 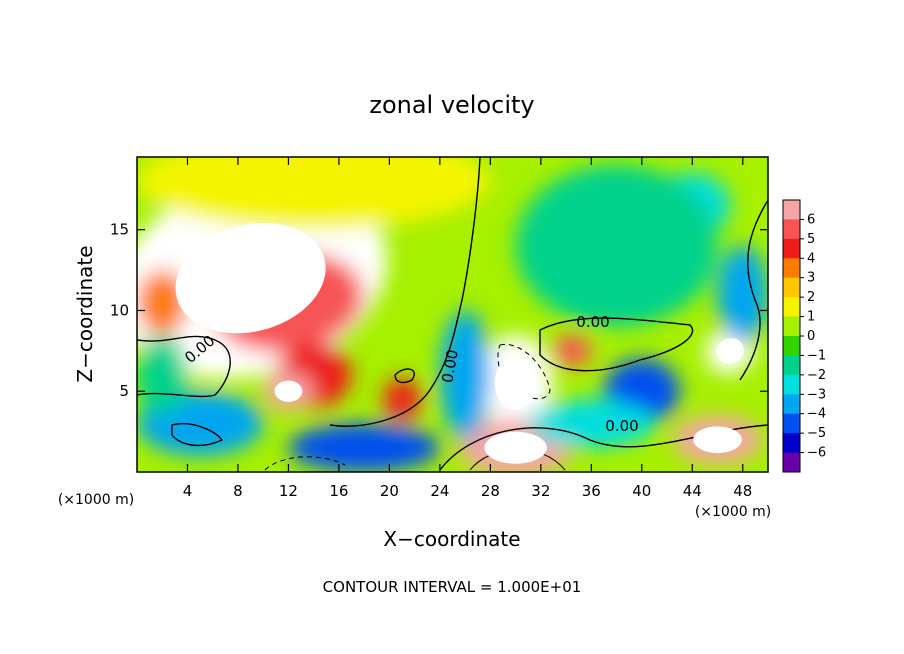 I want to click on x-tick-label: 48, so click(x=742, y=491).